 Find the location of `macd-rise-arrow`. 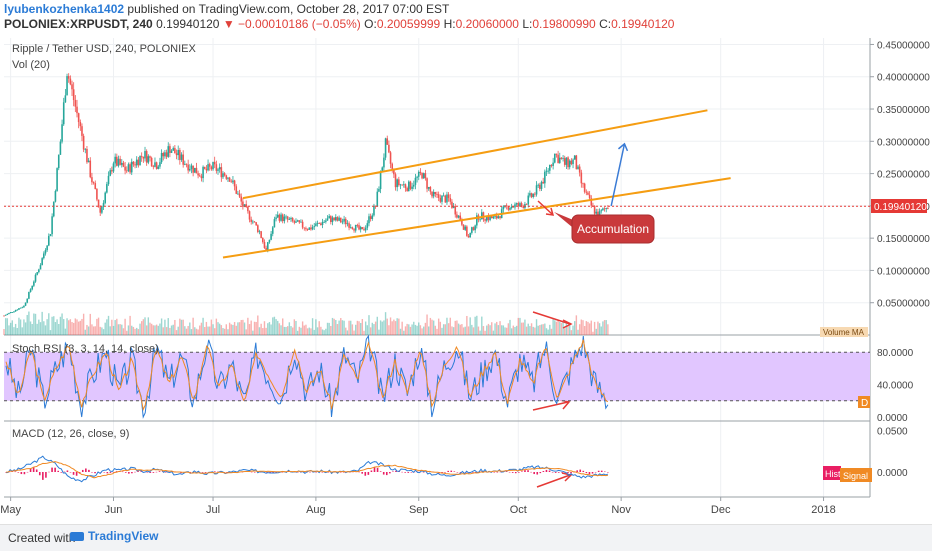

macd-rise-arrow is located at coordinates (553, 481).